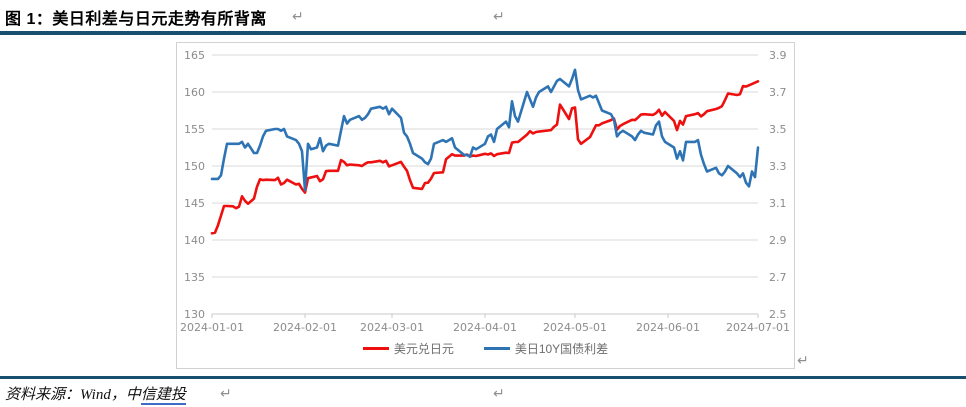  What do you see at coordinates (305, 327) in the screenshot?
I see `x-axis-tick-label: 2024-02-01` at bounding box center [305, 327].